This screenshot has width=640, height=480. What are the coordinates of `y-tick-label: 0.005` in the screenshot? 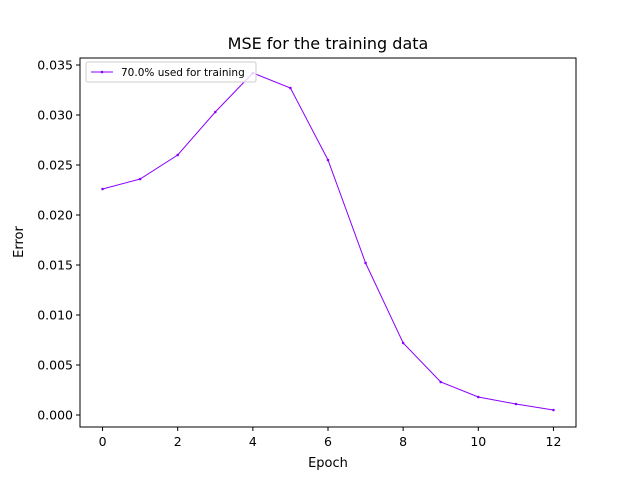 It's located at (55, 365).